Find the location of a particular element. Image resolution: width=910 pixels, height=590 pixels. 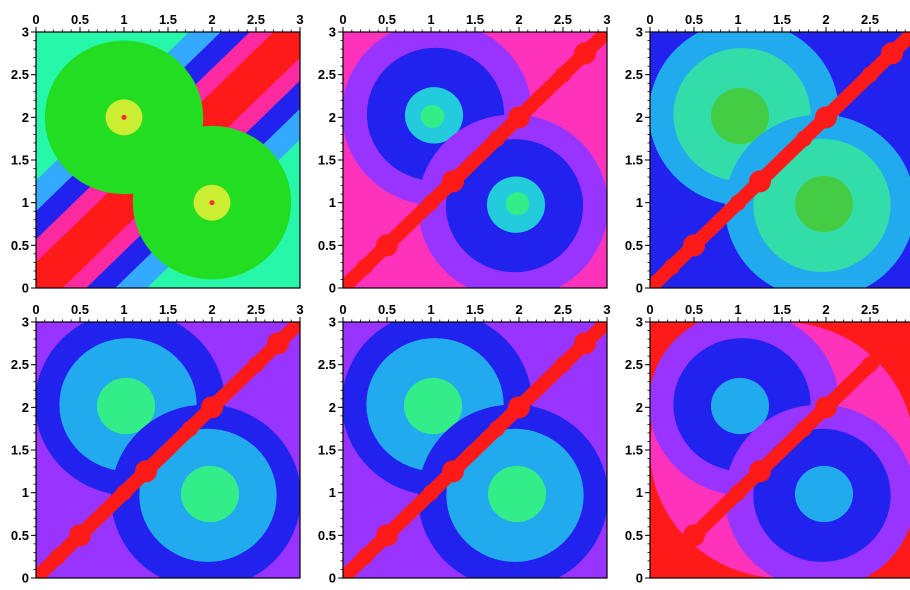

x-tick-label: 3 is located at coordinates (606, 19).